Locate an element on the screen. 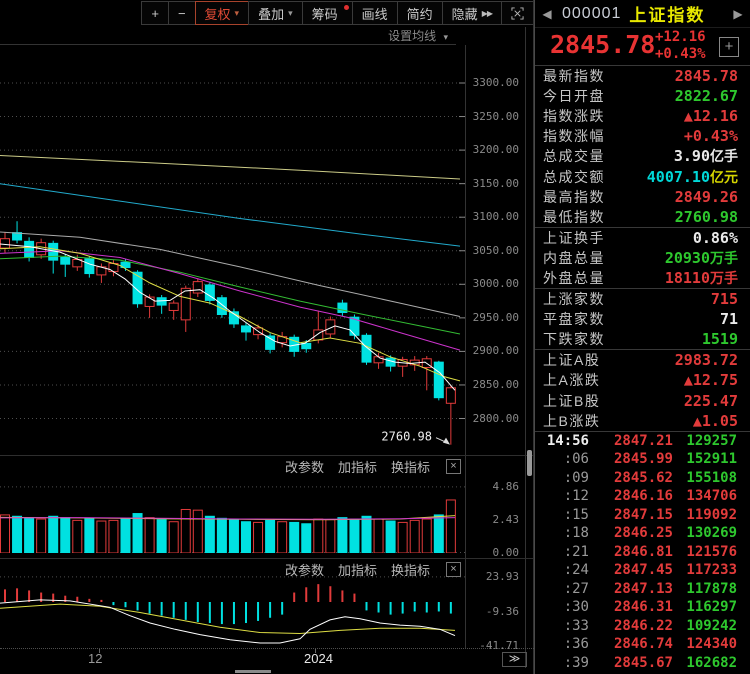 This screenshot has height=674, width=750. tick-row: :06 2845.99 152911 is located at coordinates (642, 459).